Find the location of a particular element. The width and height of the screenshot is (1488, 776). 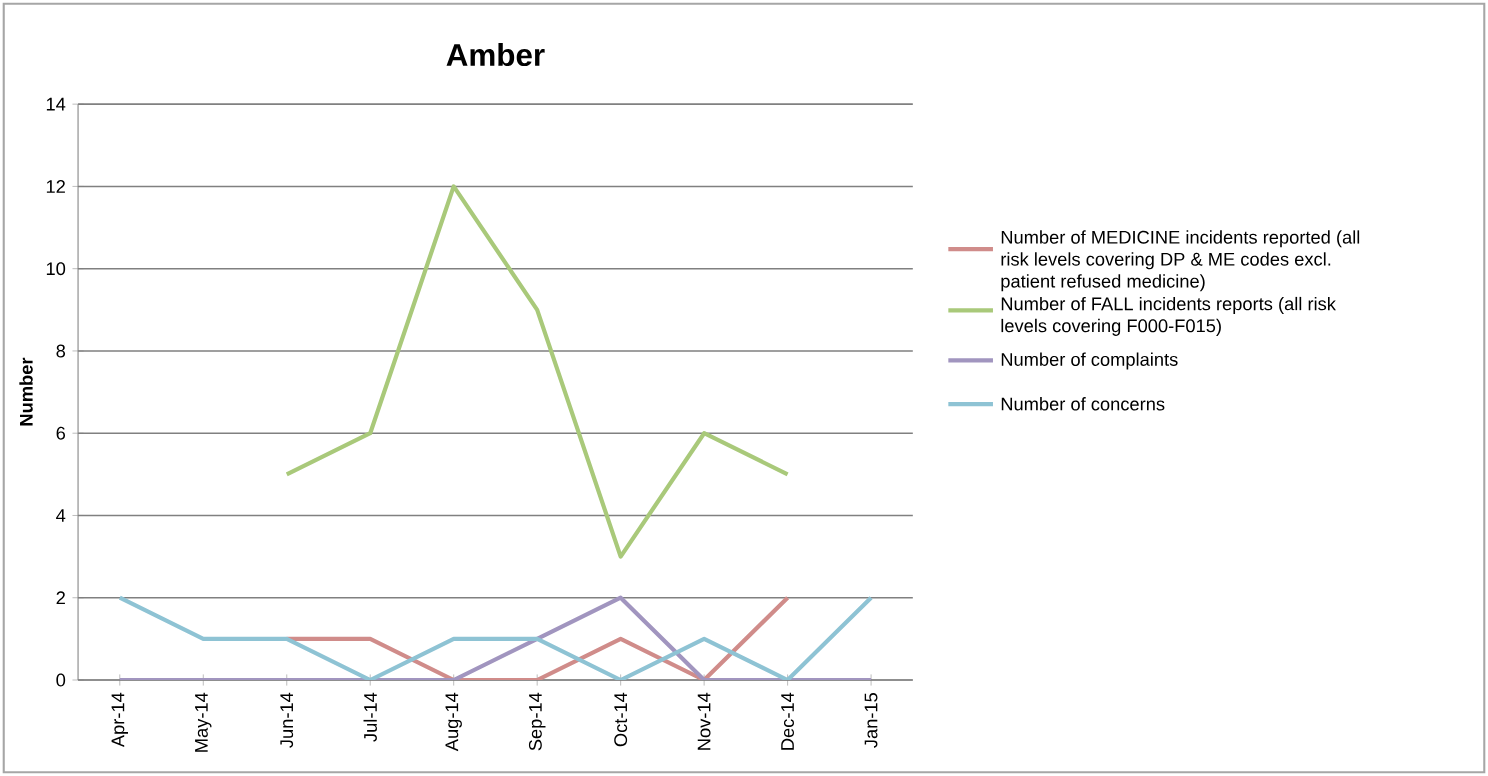

y-axis-title: Number is located at coordinates (26, 391).